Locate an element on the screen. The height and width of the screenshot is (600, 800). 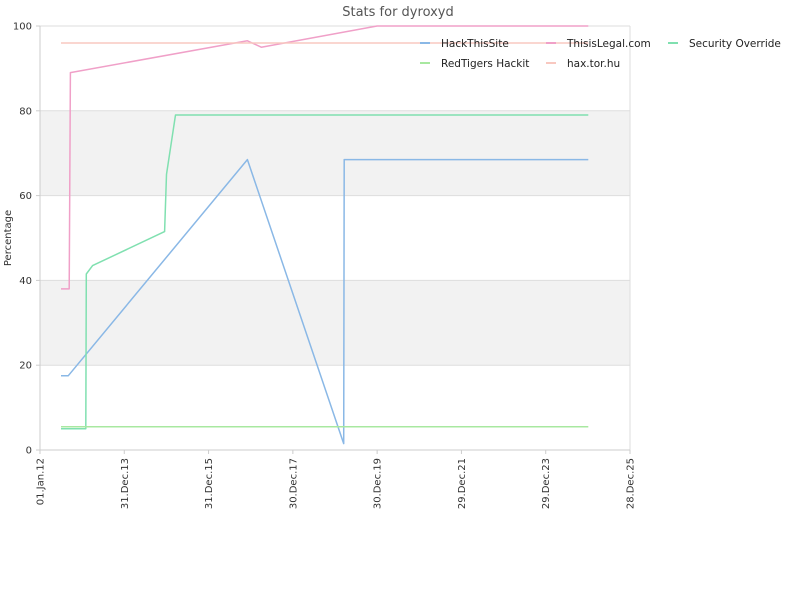
x-tick-label: 30.Dec.19 is located at coordinates (378, 483).